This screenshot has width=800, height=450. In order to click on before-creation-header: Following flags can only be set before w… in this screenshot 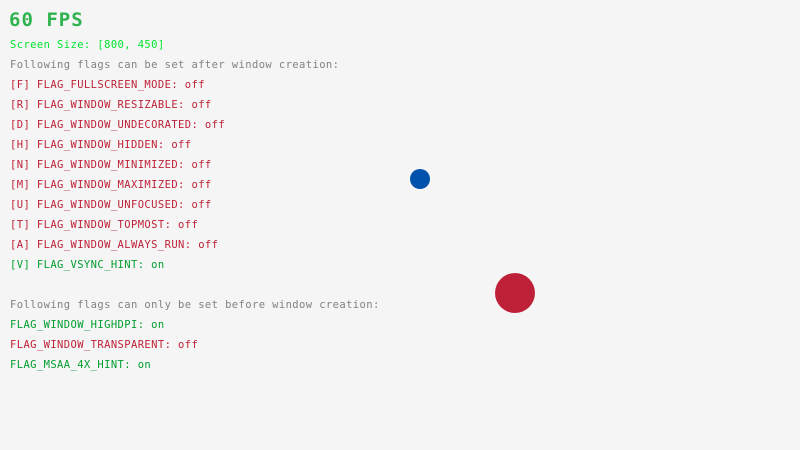, I will do `click(195, 305)`.